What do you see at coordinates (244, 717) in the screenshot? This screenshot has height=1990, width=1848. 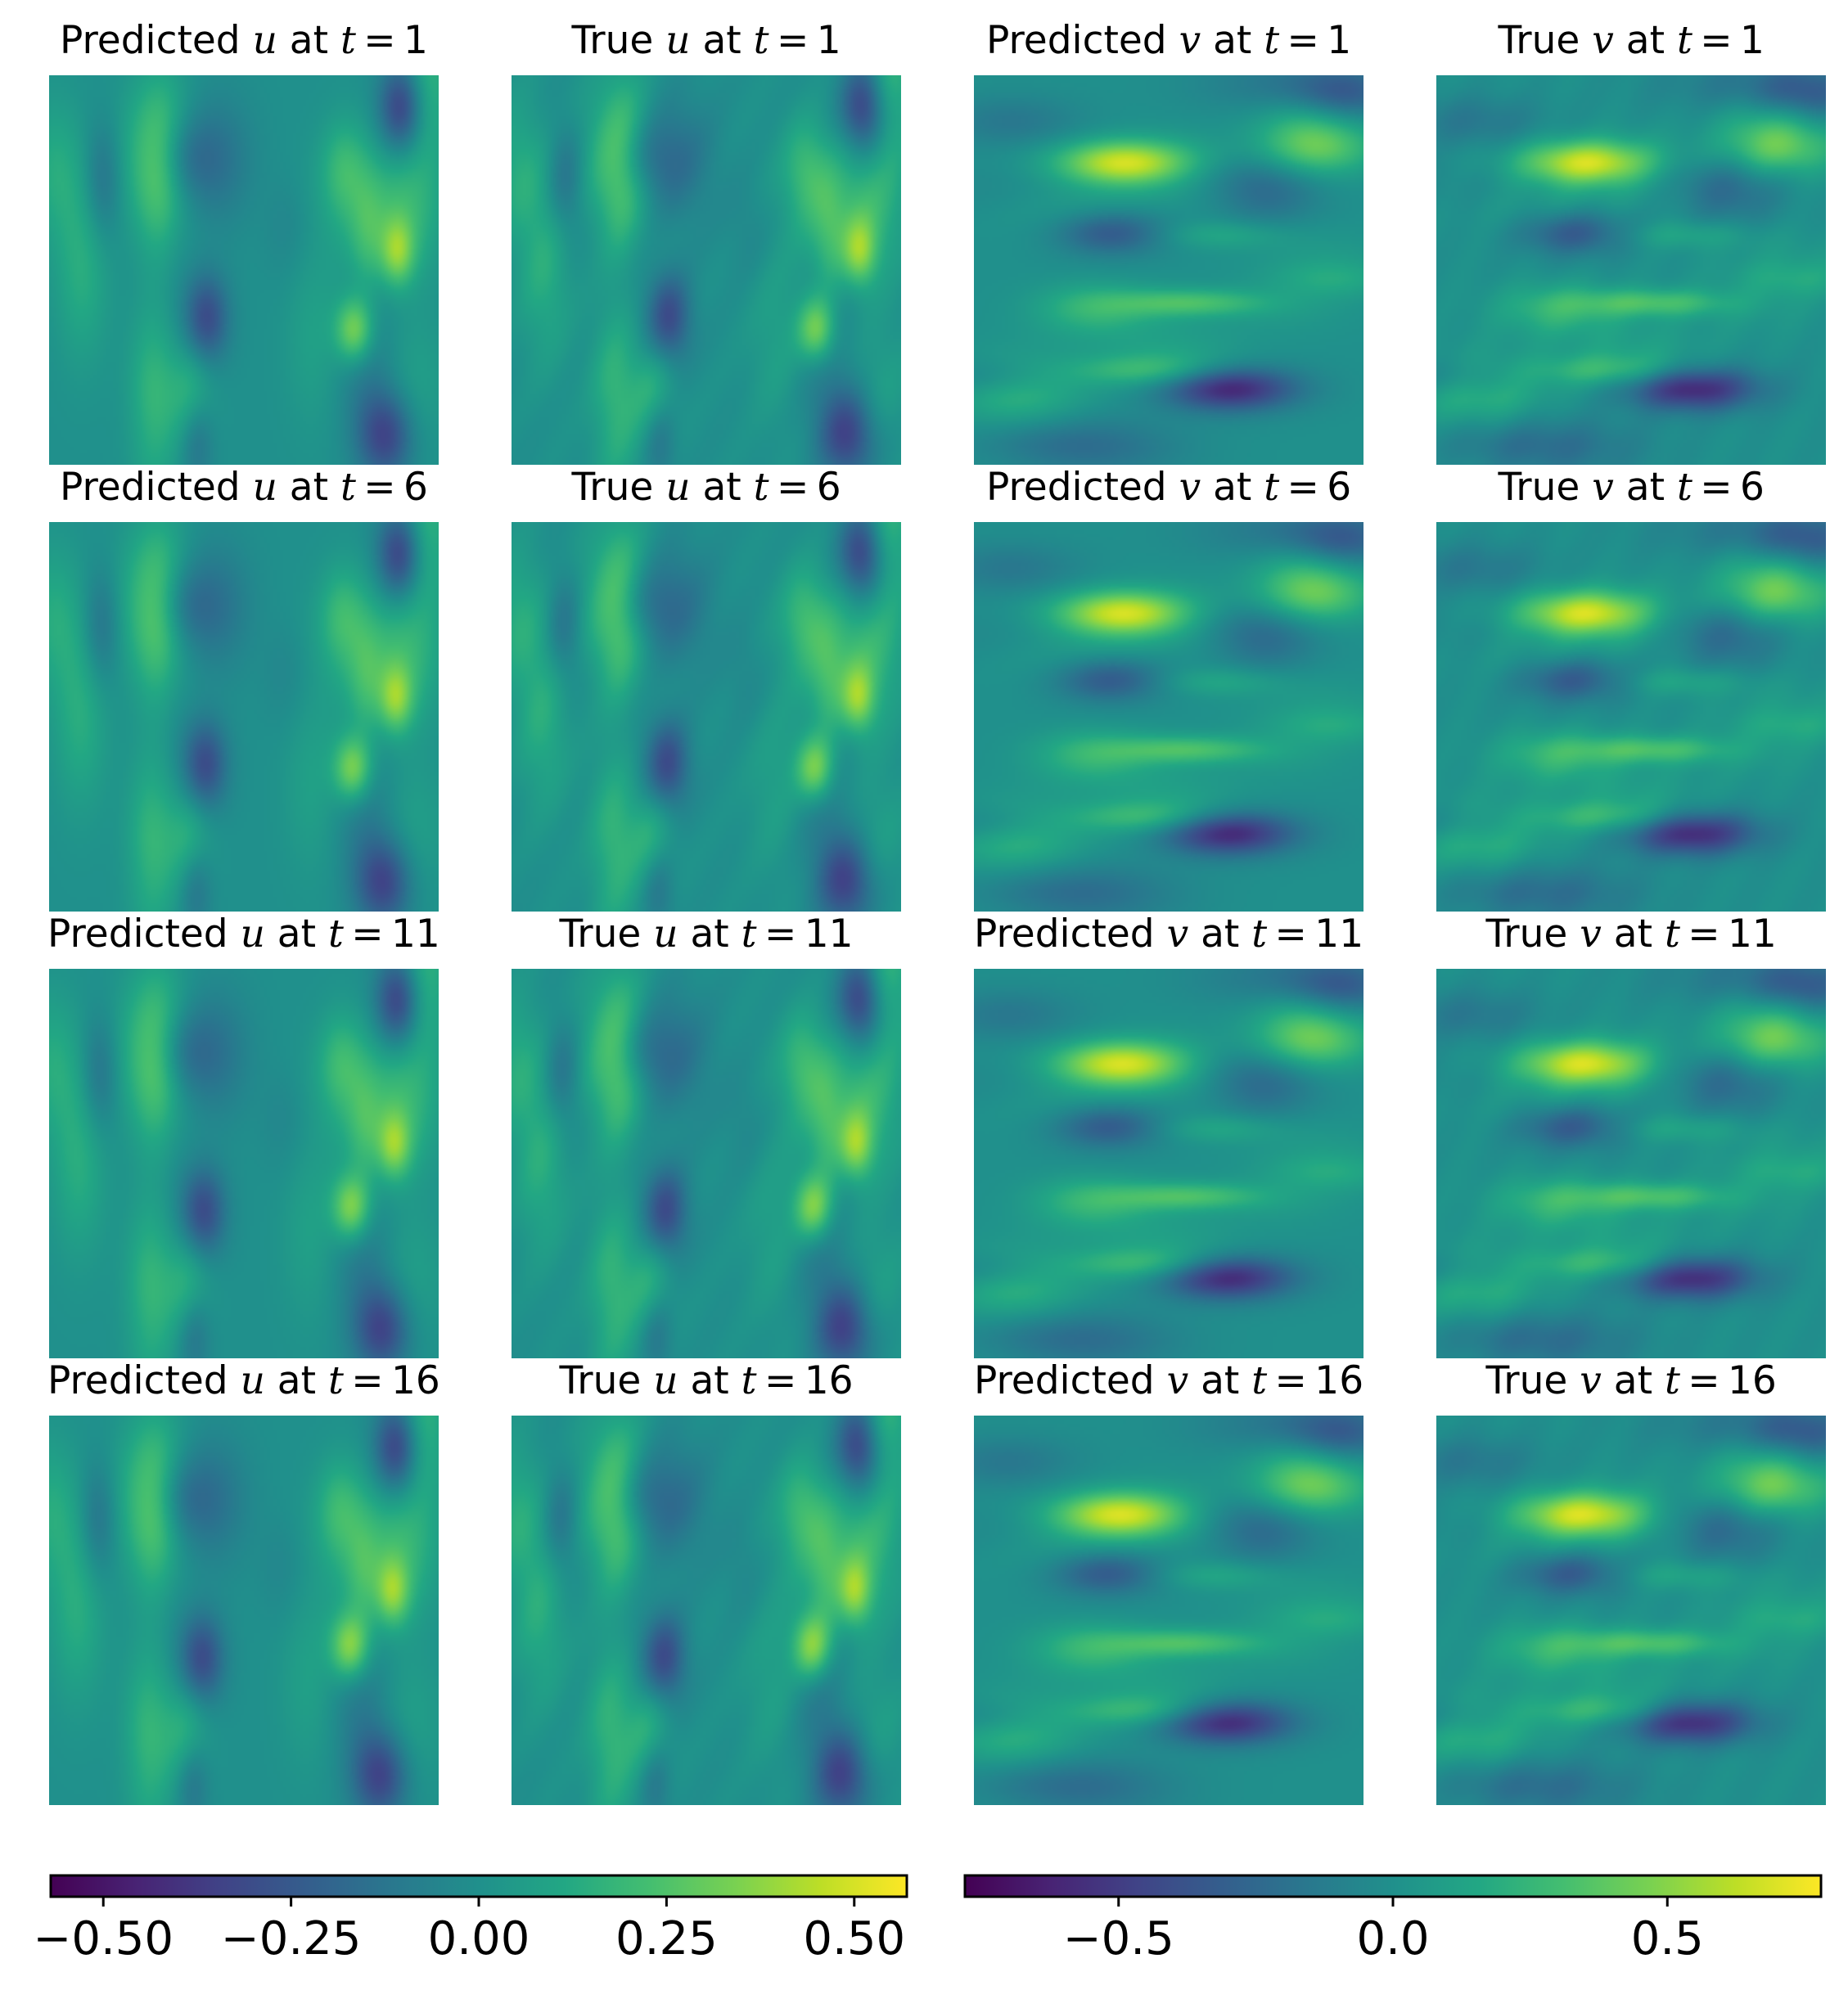 I see `heatmap-predicted-u-t6` at bounding box center [244, 717].